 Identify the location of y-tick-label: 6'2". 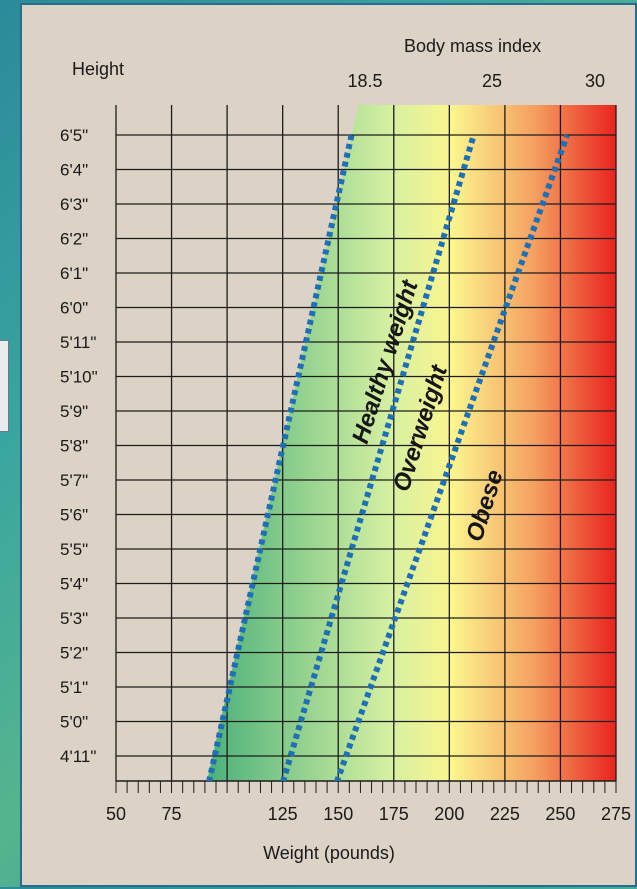
(74, 239).